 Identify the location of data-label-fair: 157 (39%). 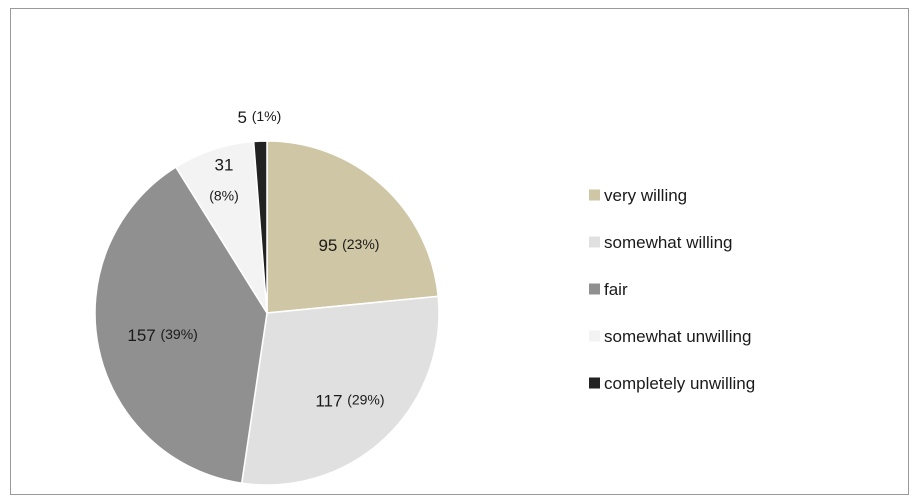
(162, 335).